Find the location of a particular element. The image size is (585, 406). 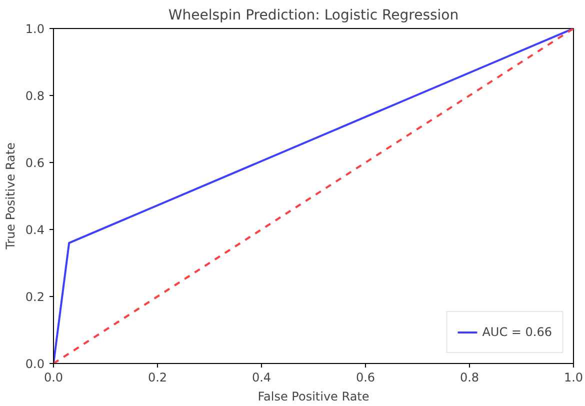

y-tick-label: 0.6 is located at coordinates (35, 163).